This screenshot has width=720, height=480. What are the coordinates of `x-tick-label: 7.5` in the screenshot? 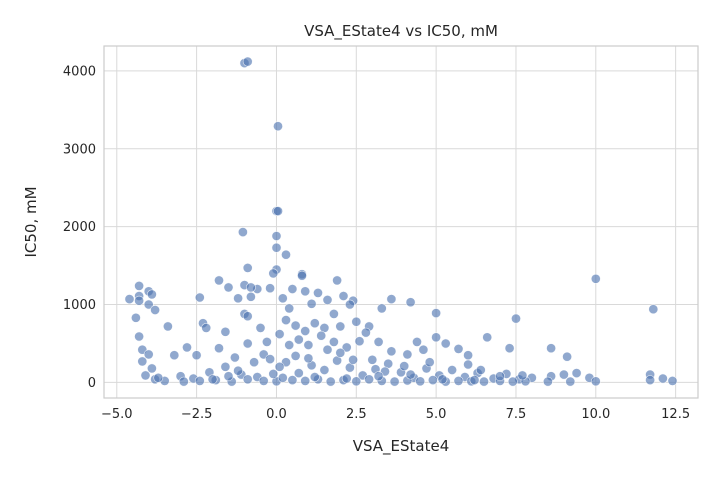 It's located at (516, 414).